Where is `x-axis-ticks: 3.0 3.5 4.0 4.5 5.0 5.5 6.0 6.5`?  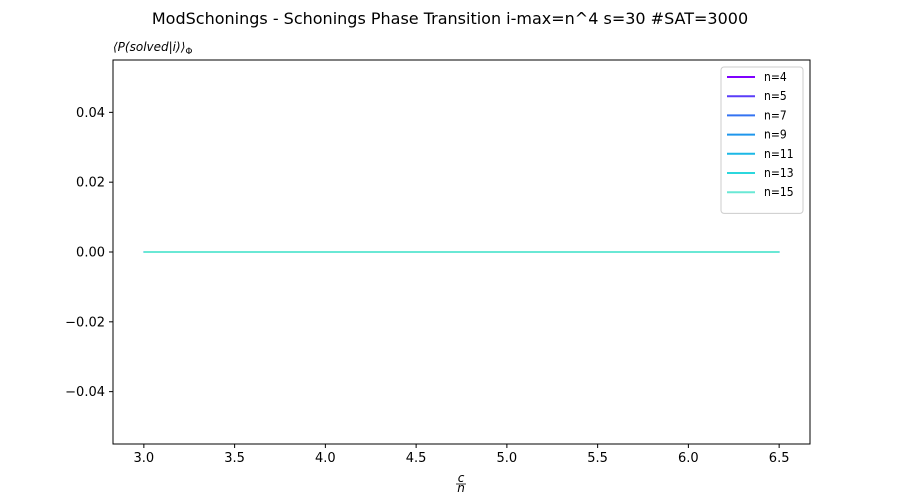 x-axis-ticks: 3.0 3.5 4.0 4.5 5.0 5.5 6.0 6.5 is located at coordinates (462, 455).